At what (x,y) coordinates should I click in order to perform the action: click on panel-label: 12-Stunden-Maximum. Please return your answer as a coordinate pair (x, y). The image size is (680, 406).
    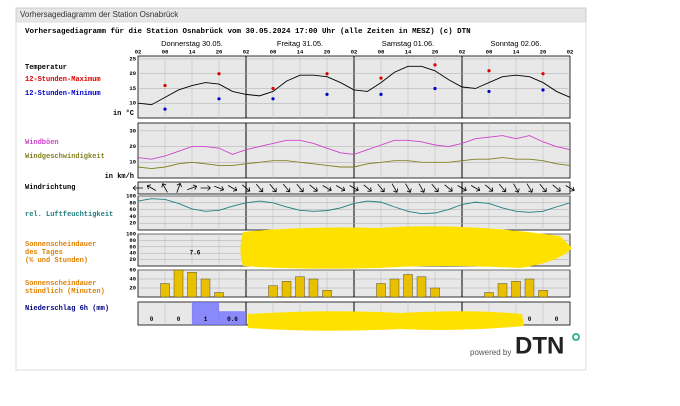
    Looking at the image, I should click on (63, 80).